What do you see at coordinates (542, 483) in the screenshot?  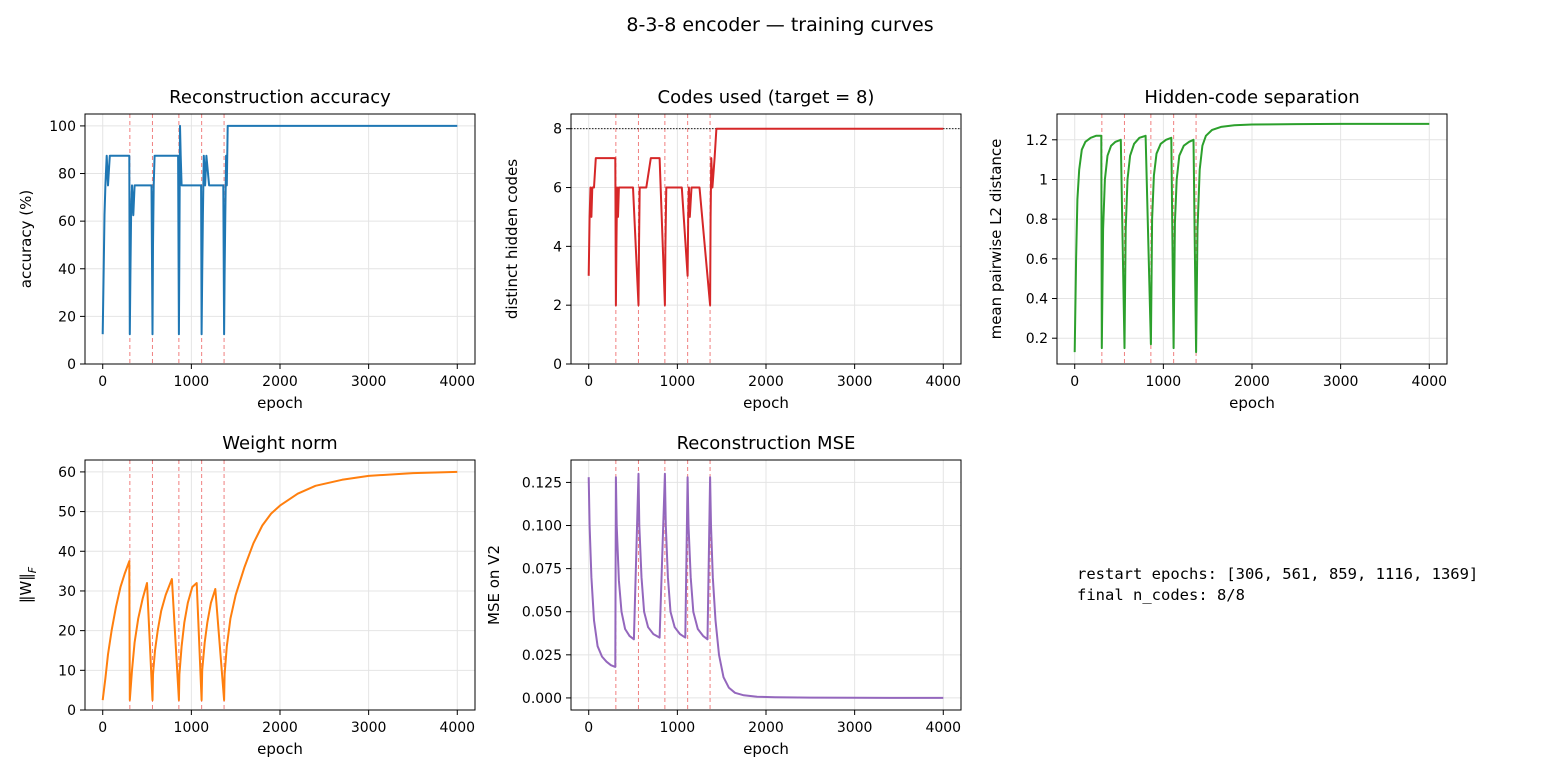 I see `y-tick-label: 0.125` at bounding box center [542, 483].